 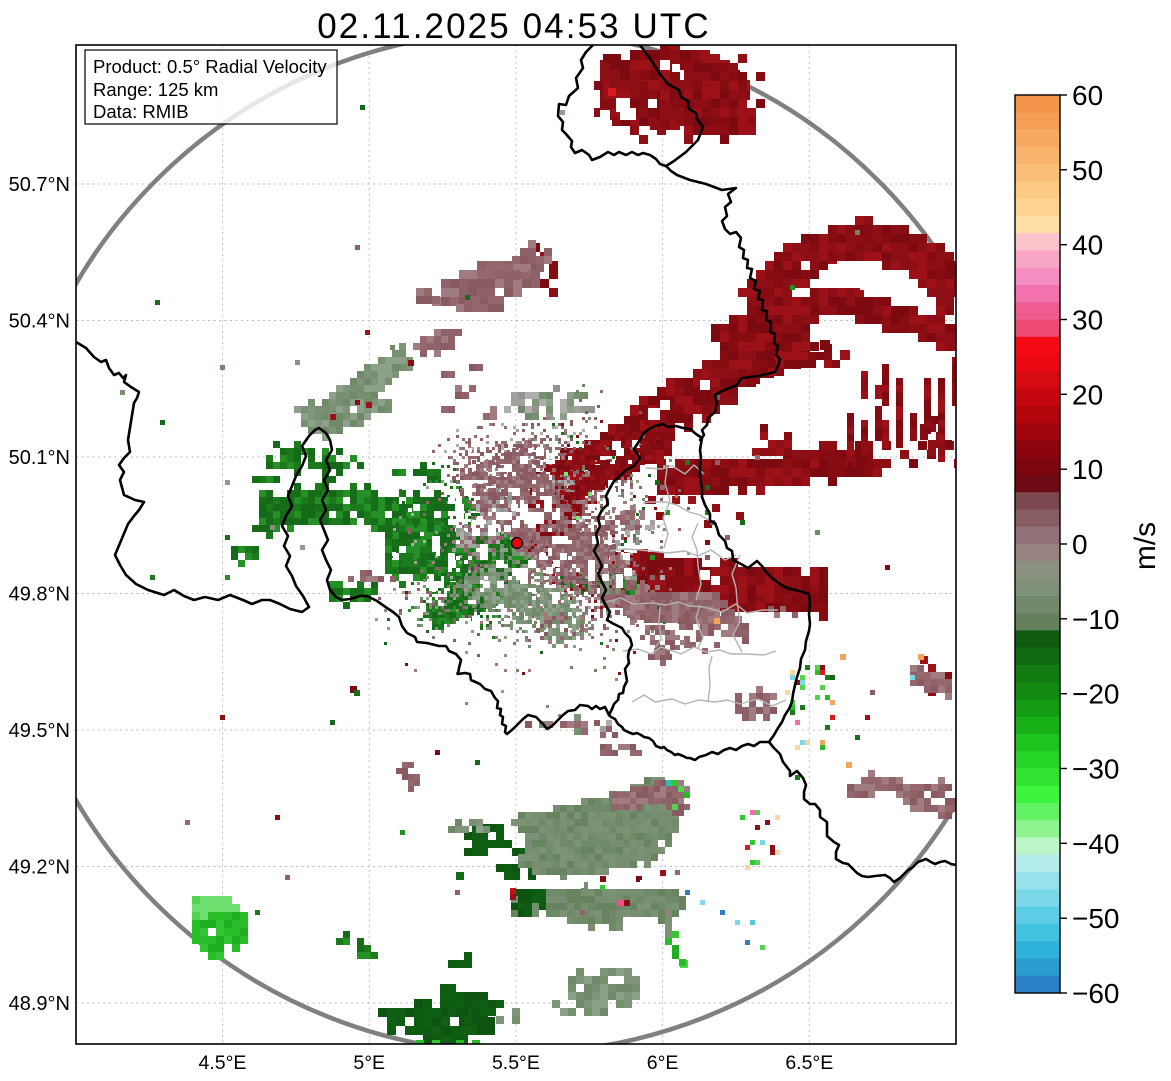 I want to click on svg-text: 49.2°N, so click(x=39, y=868).